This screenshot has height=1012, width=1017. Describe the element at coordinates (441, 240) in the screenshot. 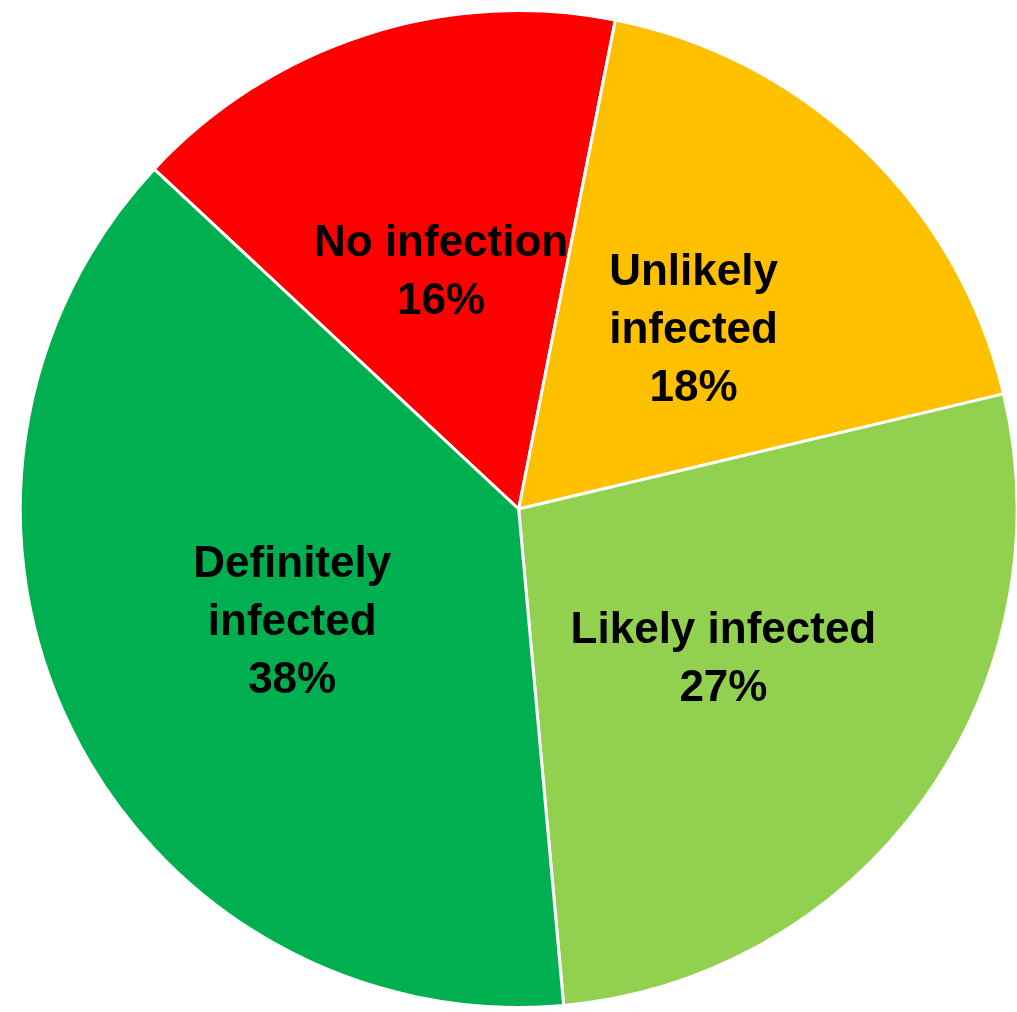

I see `slice-label: No infection` at that location.